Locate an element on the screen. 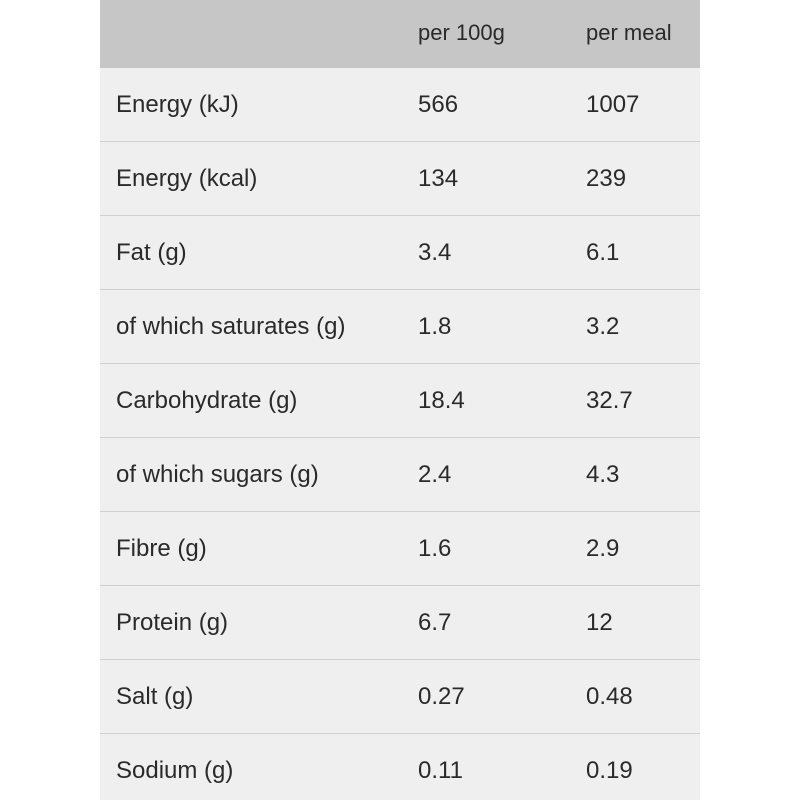  table-row: of which saturates (g) 1.8 3.2 is located at coordinates (400, 327).